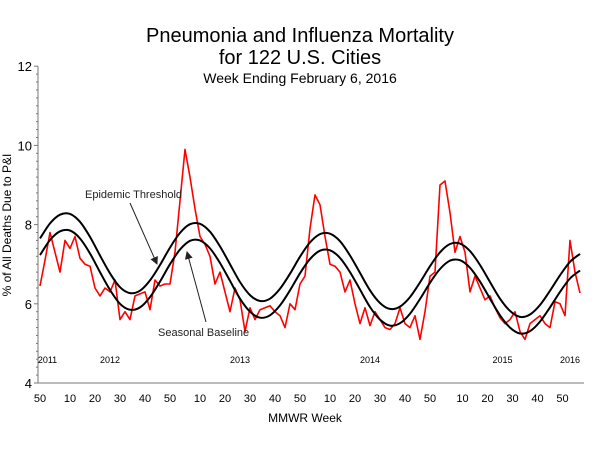 This screenshot has height=450, width=600. What do you see at coordinates (28, 304) in the screenshot?
I see `y-tick-label: 6` at bounding box center [28, 304].